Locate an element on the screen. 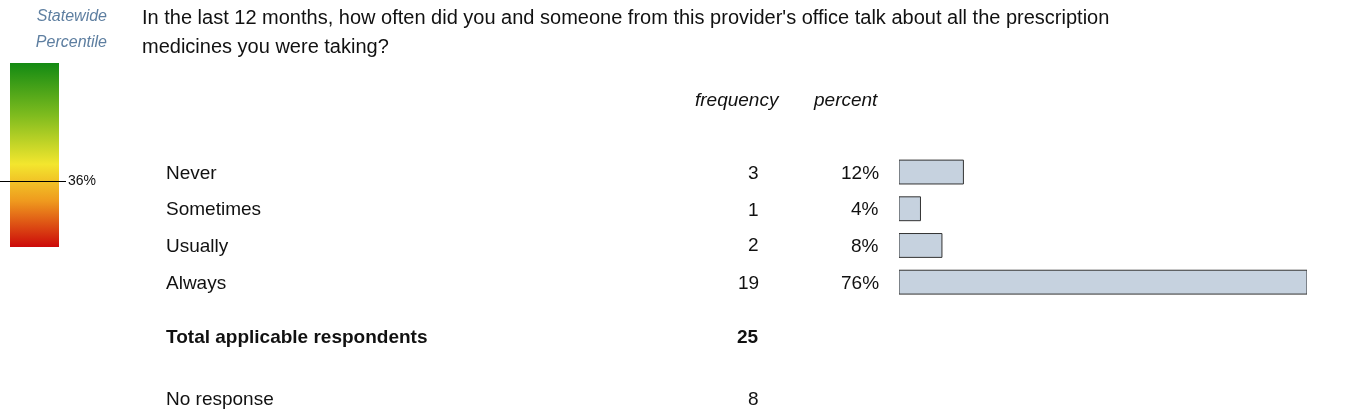  y-tick-label: Never is located at coordinates (192, 172).